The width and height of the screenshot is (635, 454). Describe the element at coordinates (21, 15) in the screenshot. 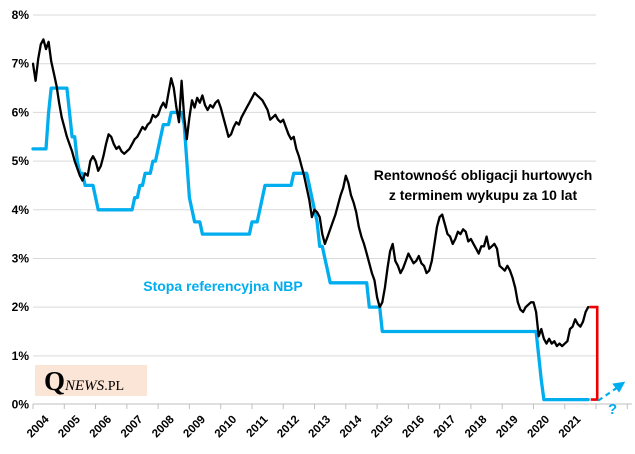

I see `y-tick-label-8%: 8%` at that location.